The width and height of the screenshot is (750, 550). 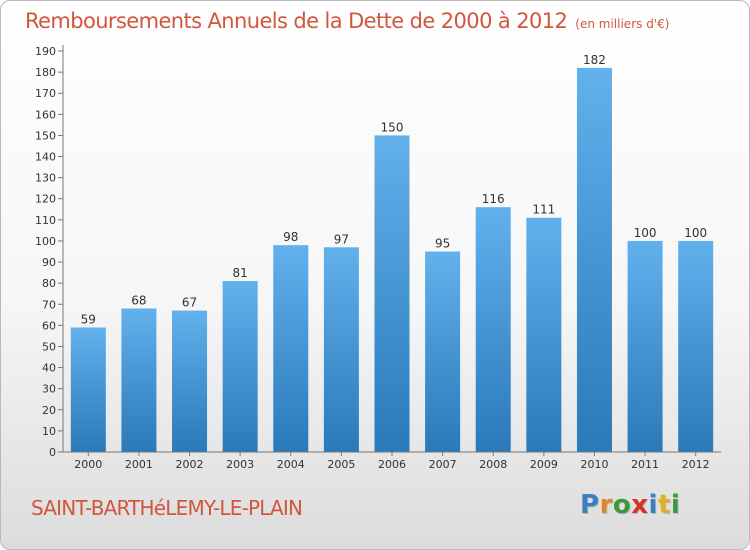 I want to click on x-tick-label: 2002, so click(x=190, y=464).